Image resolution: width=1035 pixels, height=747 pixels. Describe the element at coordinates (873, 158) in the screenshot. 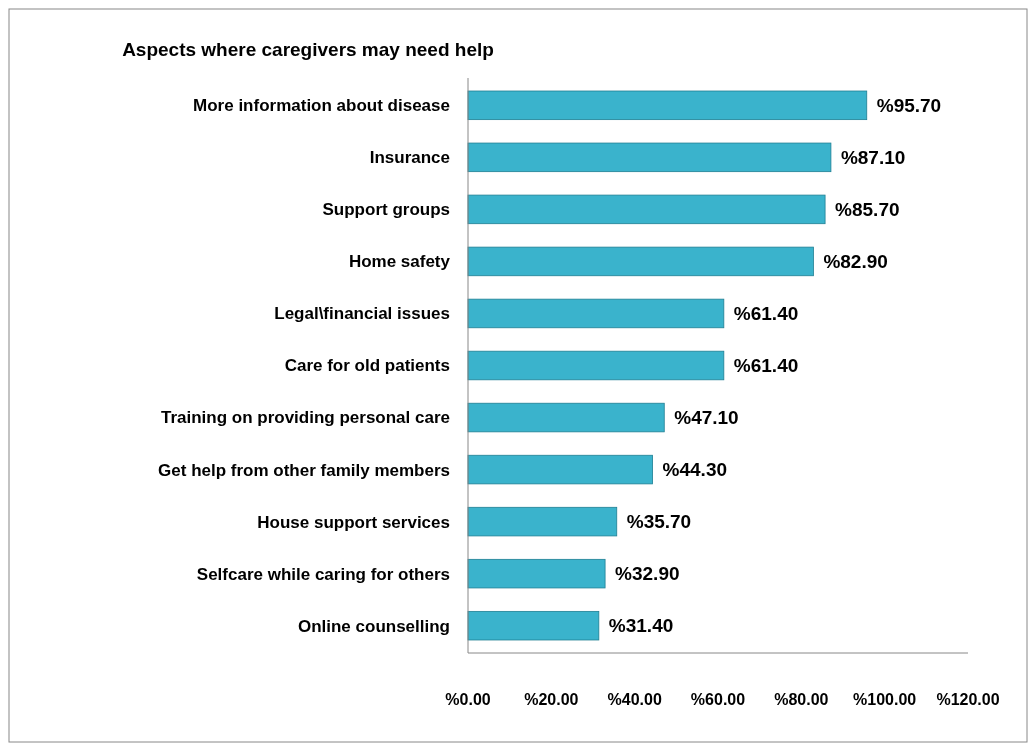

I see `data-label: %87.10` at that location.